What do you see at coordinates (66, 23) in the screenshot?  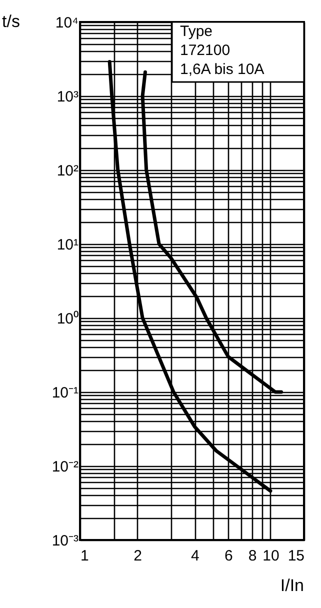 I see `y-tick-label: 10⁴` at bounding box center [66, 23].